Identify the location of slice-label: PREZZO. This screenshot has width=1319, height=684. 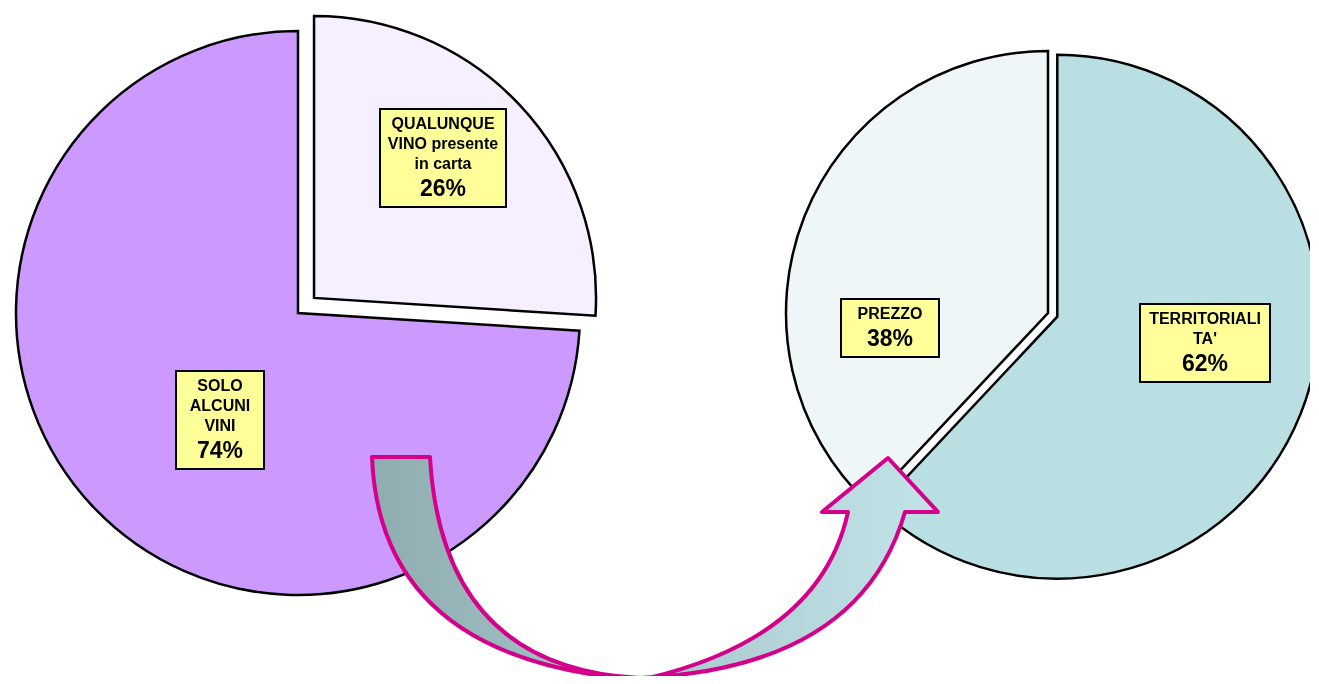
(890, 314).